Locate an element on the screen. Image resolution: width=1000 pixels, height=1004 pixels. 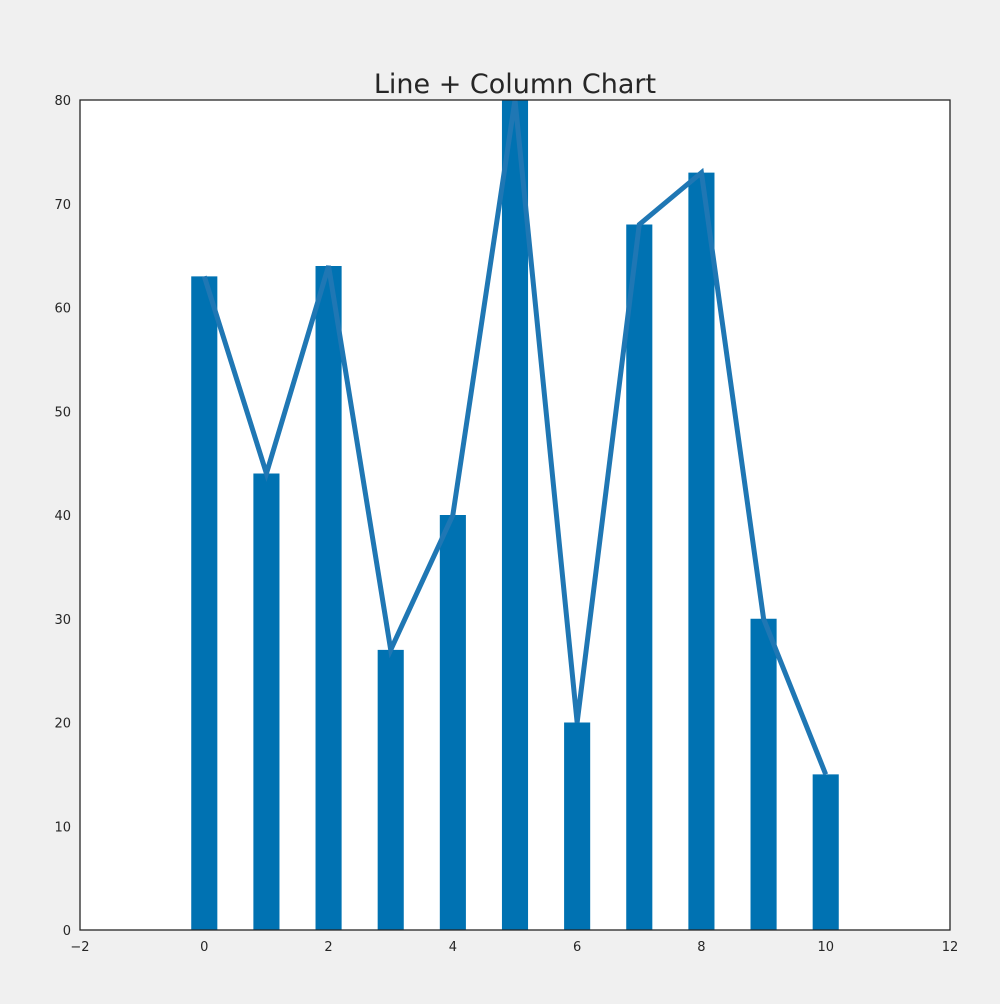
x-axis: −2 0 2 4 6 8 10 12 is located at coordinates (514, 947).